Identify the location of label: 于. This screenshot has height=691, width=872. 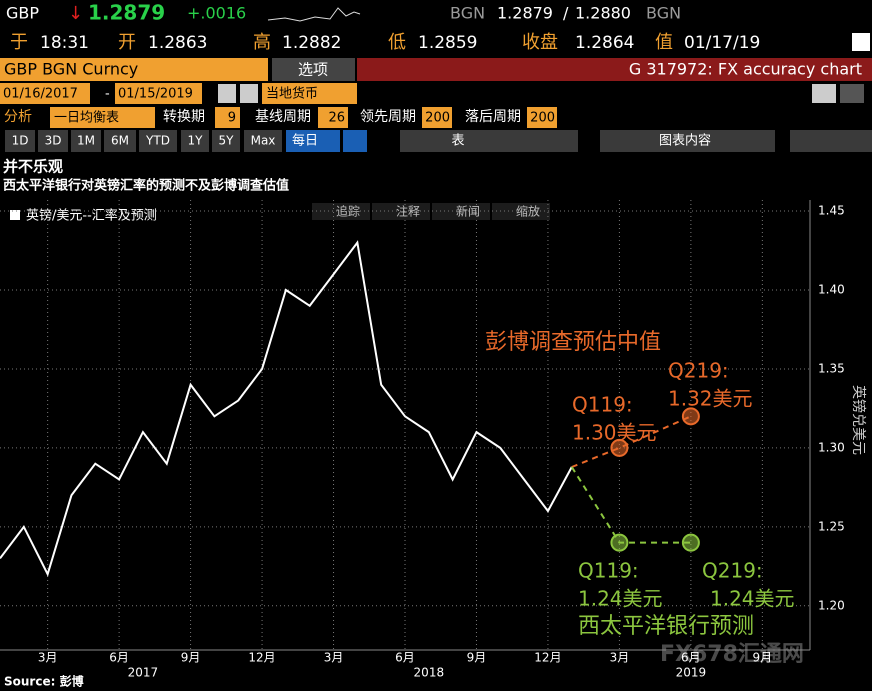
(19, 42).